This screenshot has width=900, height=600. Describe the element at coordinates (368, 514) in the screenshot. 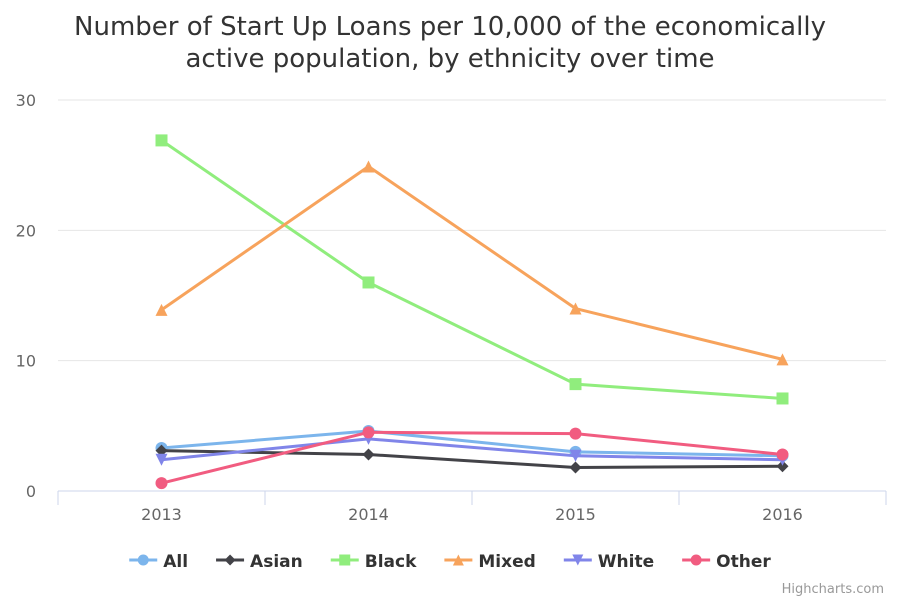

I see `x-tick-label: 2014` at that location.